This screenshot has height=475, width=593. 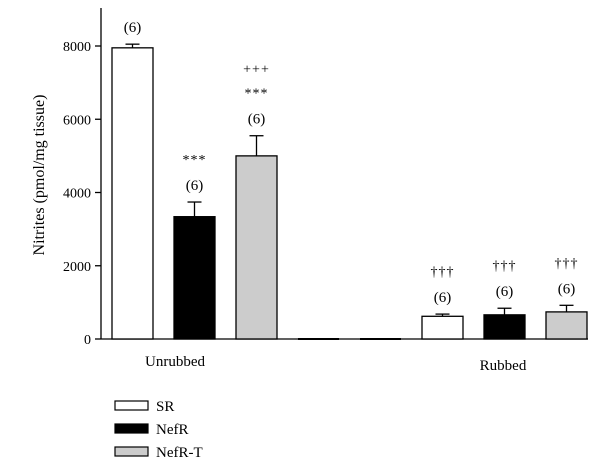 I want to click on y-tick-label-4000: 4000, so click(x=77, y=194).